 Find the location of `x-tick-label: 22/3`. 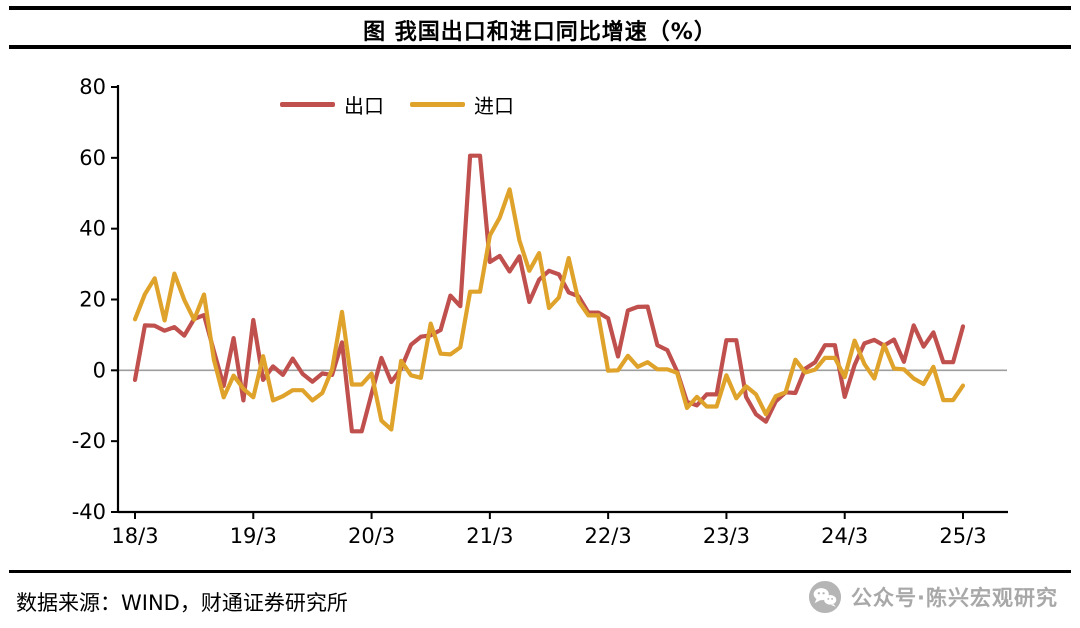

x-tick-label: 22/3 is located at coordinates (608, 536).